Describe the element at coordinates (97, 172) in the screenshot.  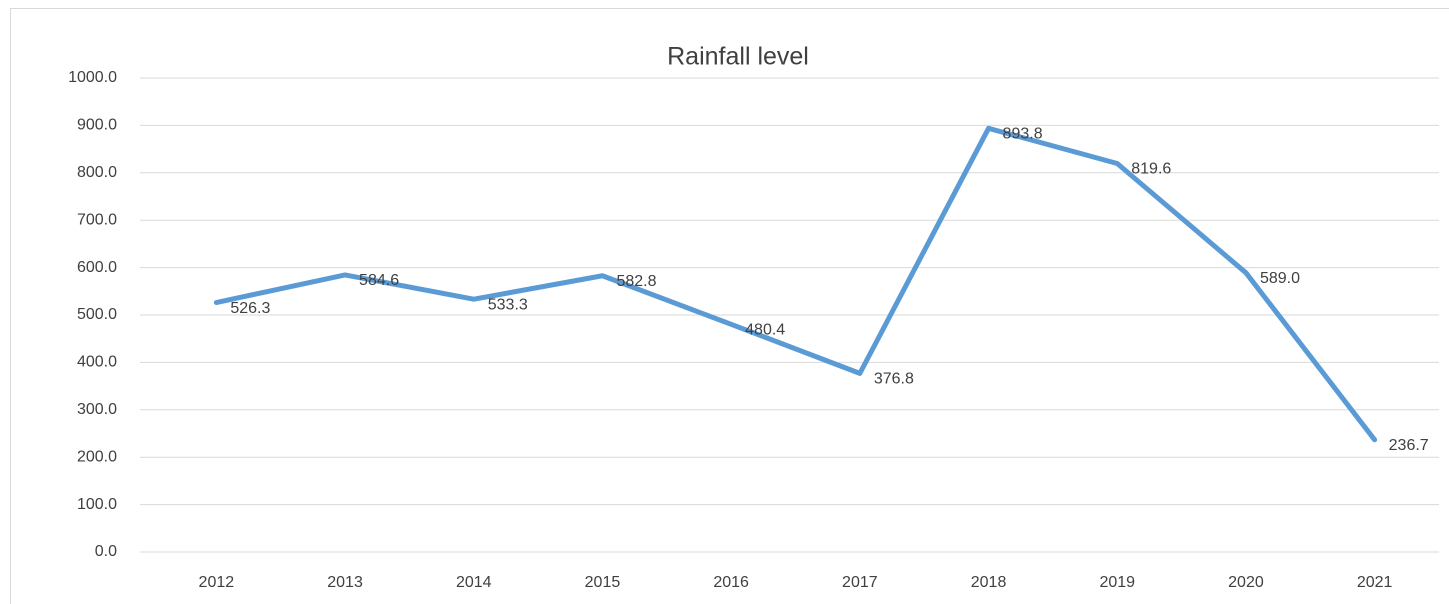
I see `y-tick-label: 800.0` at that location.